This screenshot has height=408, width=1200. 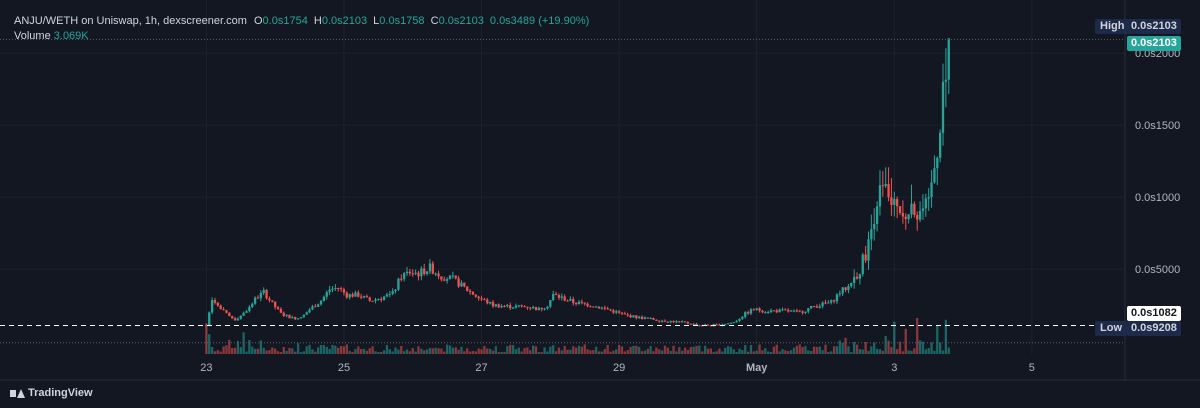 I want to click on legend-volume-row: Volume 3.069K, so click(x=301, y=36).